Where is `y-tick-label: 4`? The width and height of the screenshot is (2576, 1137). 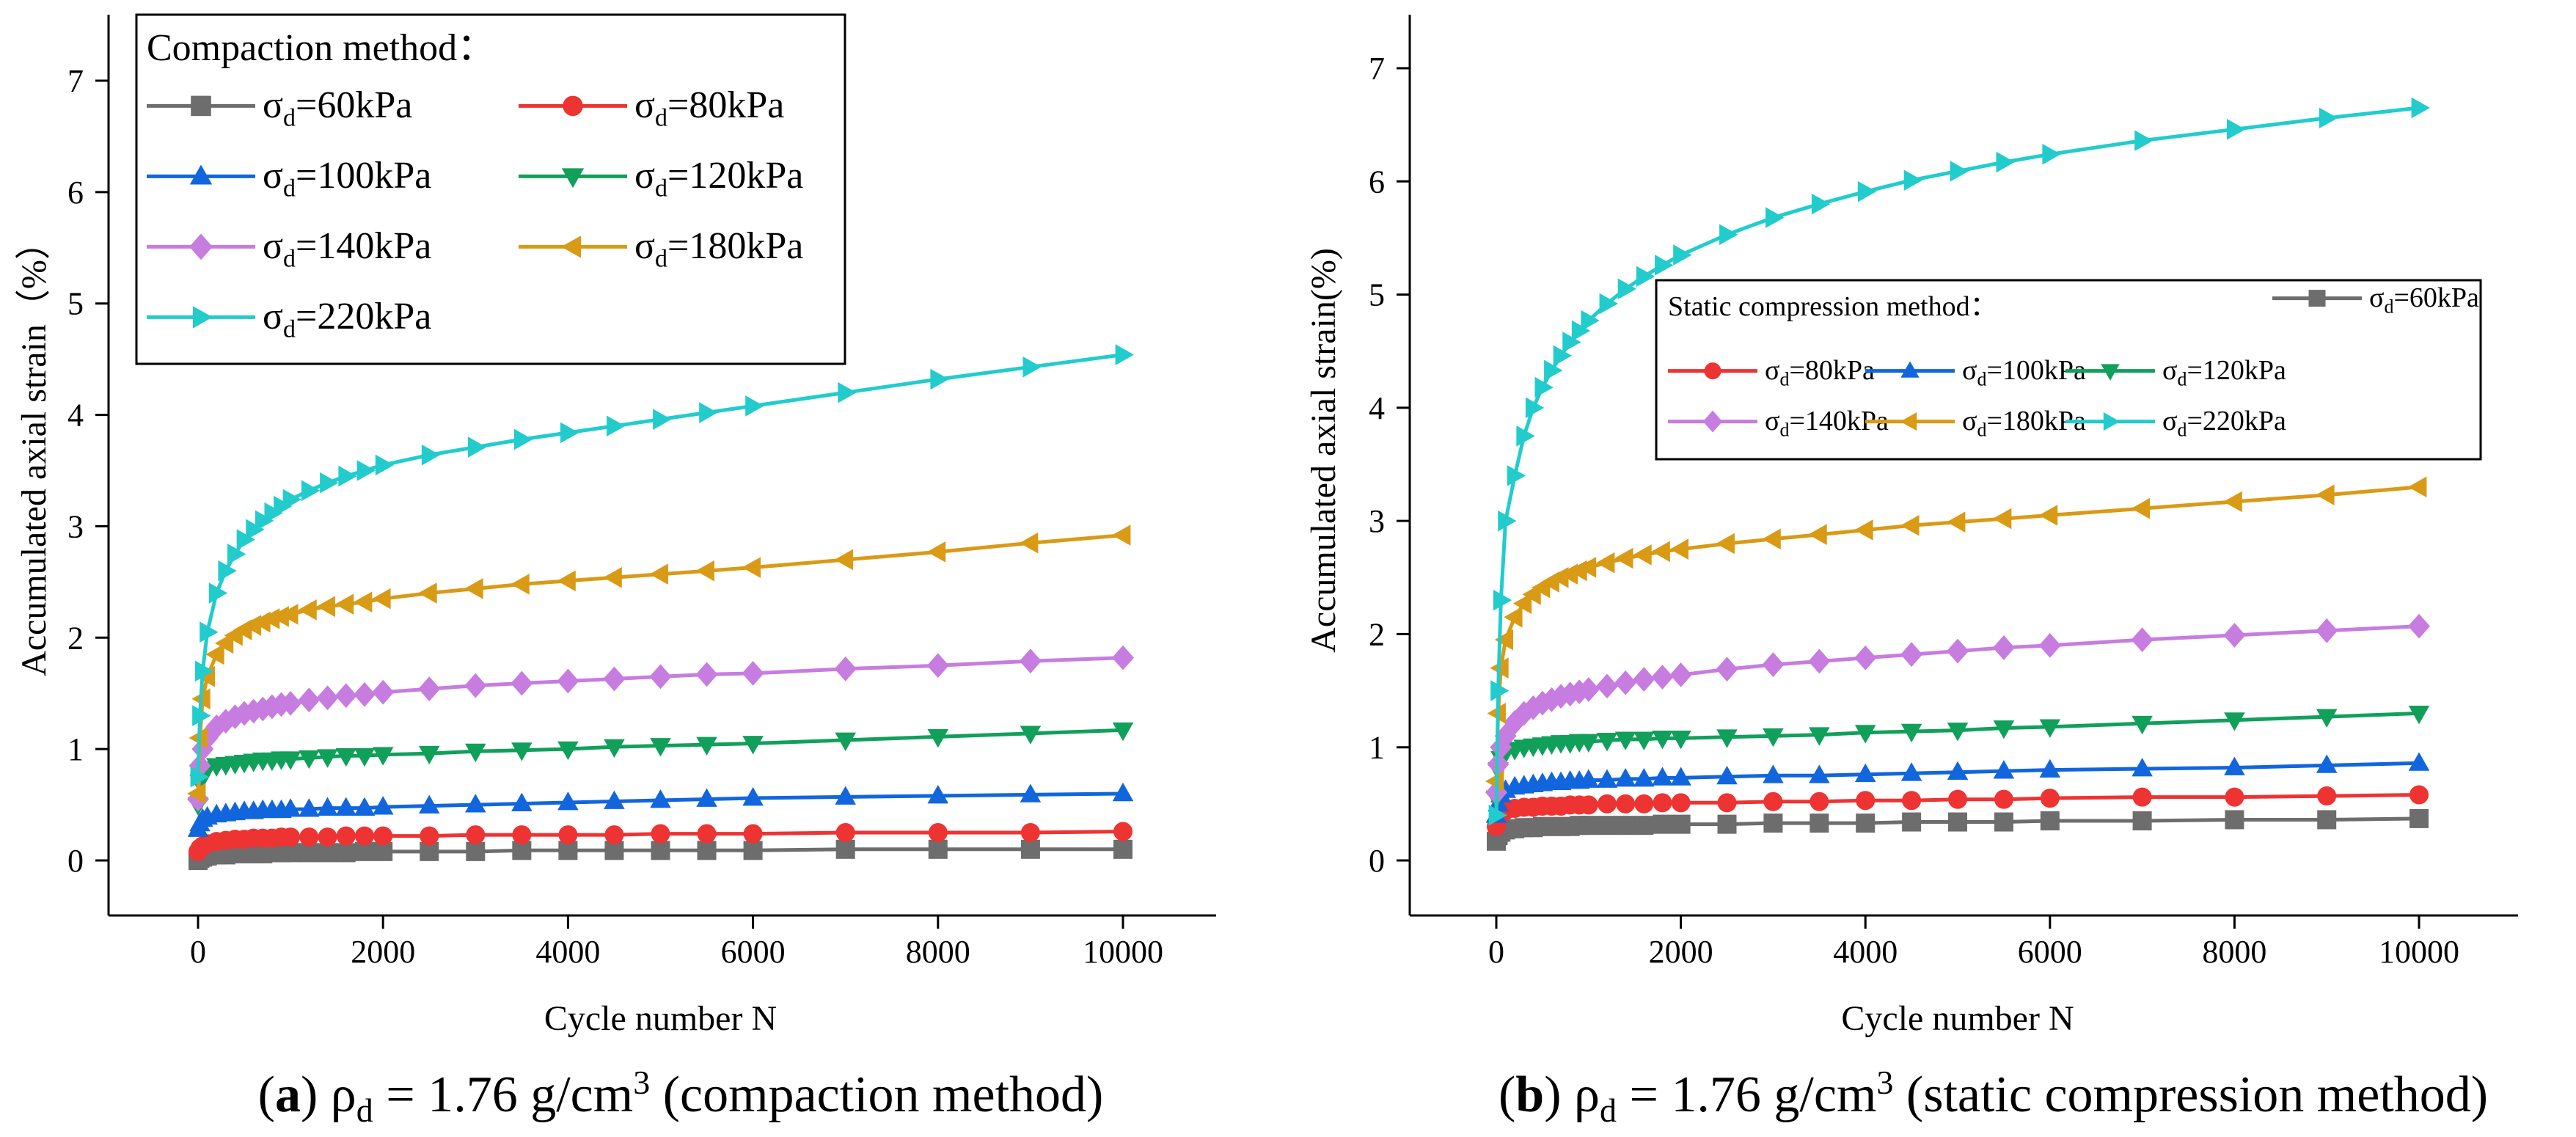 y-tick-label: 4 is located at coordinates (75, 416).